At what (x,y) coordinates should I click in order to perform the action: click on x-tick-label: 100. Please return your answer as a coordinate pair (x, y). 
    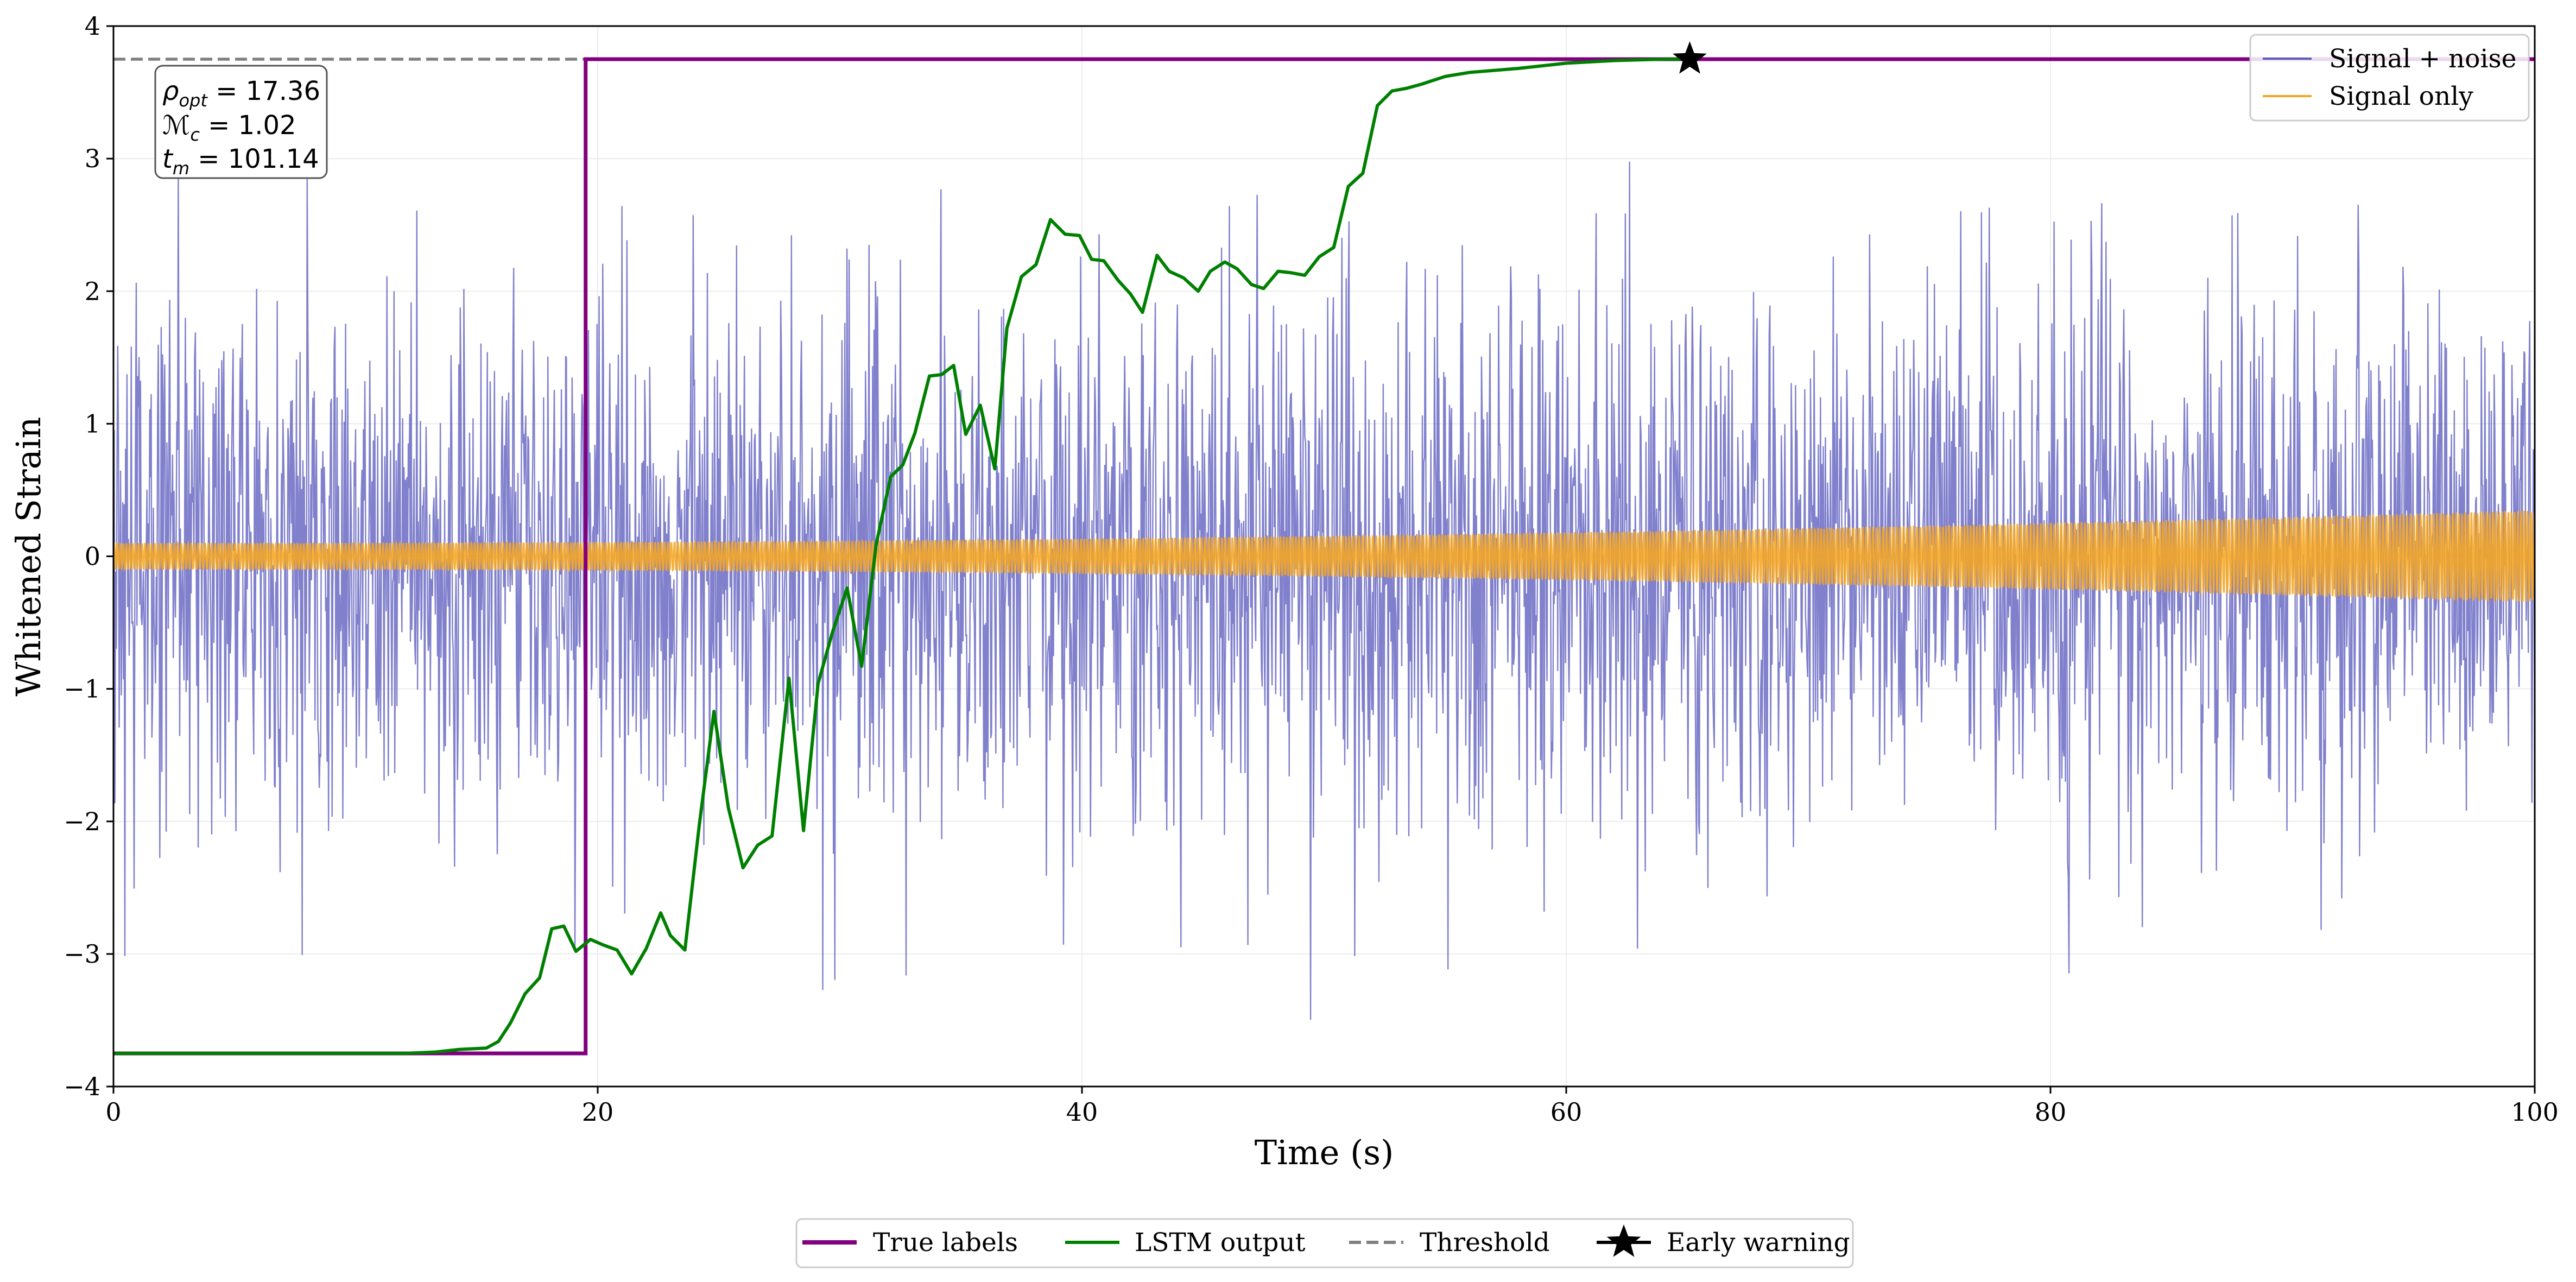
    Looking at the image, I should click on (2535, 1112).